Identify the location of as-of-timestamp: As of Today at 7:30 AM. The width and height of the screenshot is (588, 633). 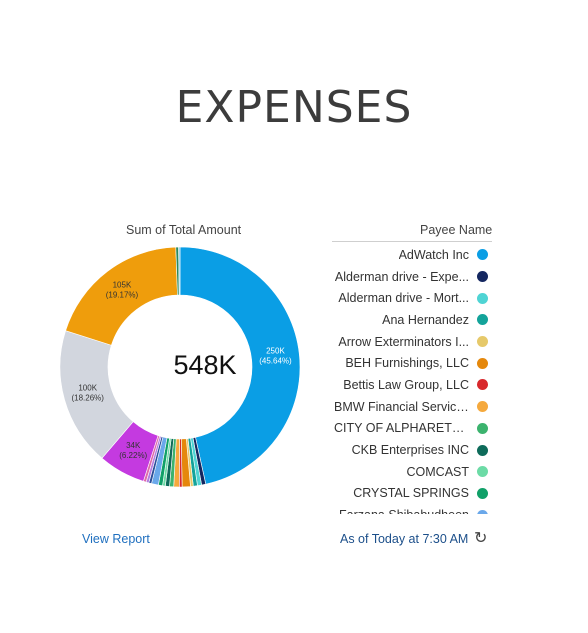
(404, 539).